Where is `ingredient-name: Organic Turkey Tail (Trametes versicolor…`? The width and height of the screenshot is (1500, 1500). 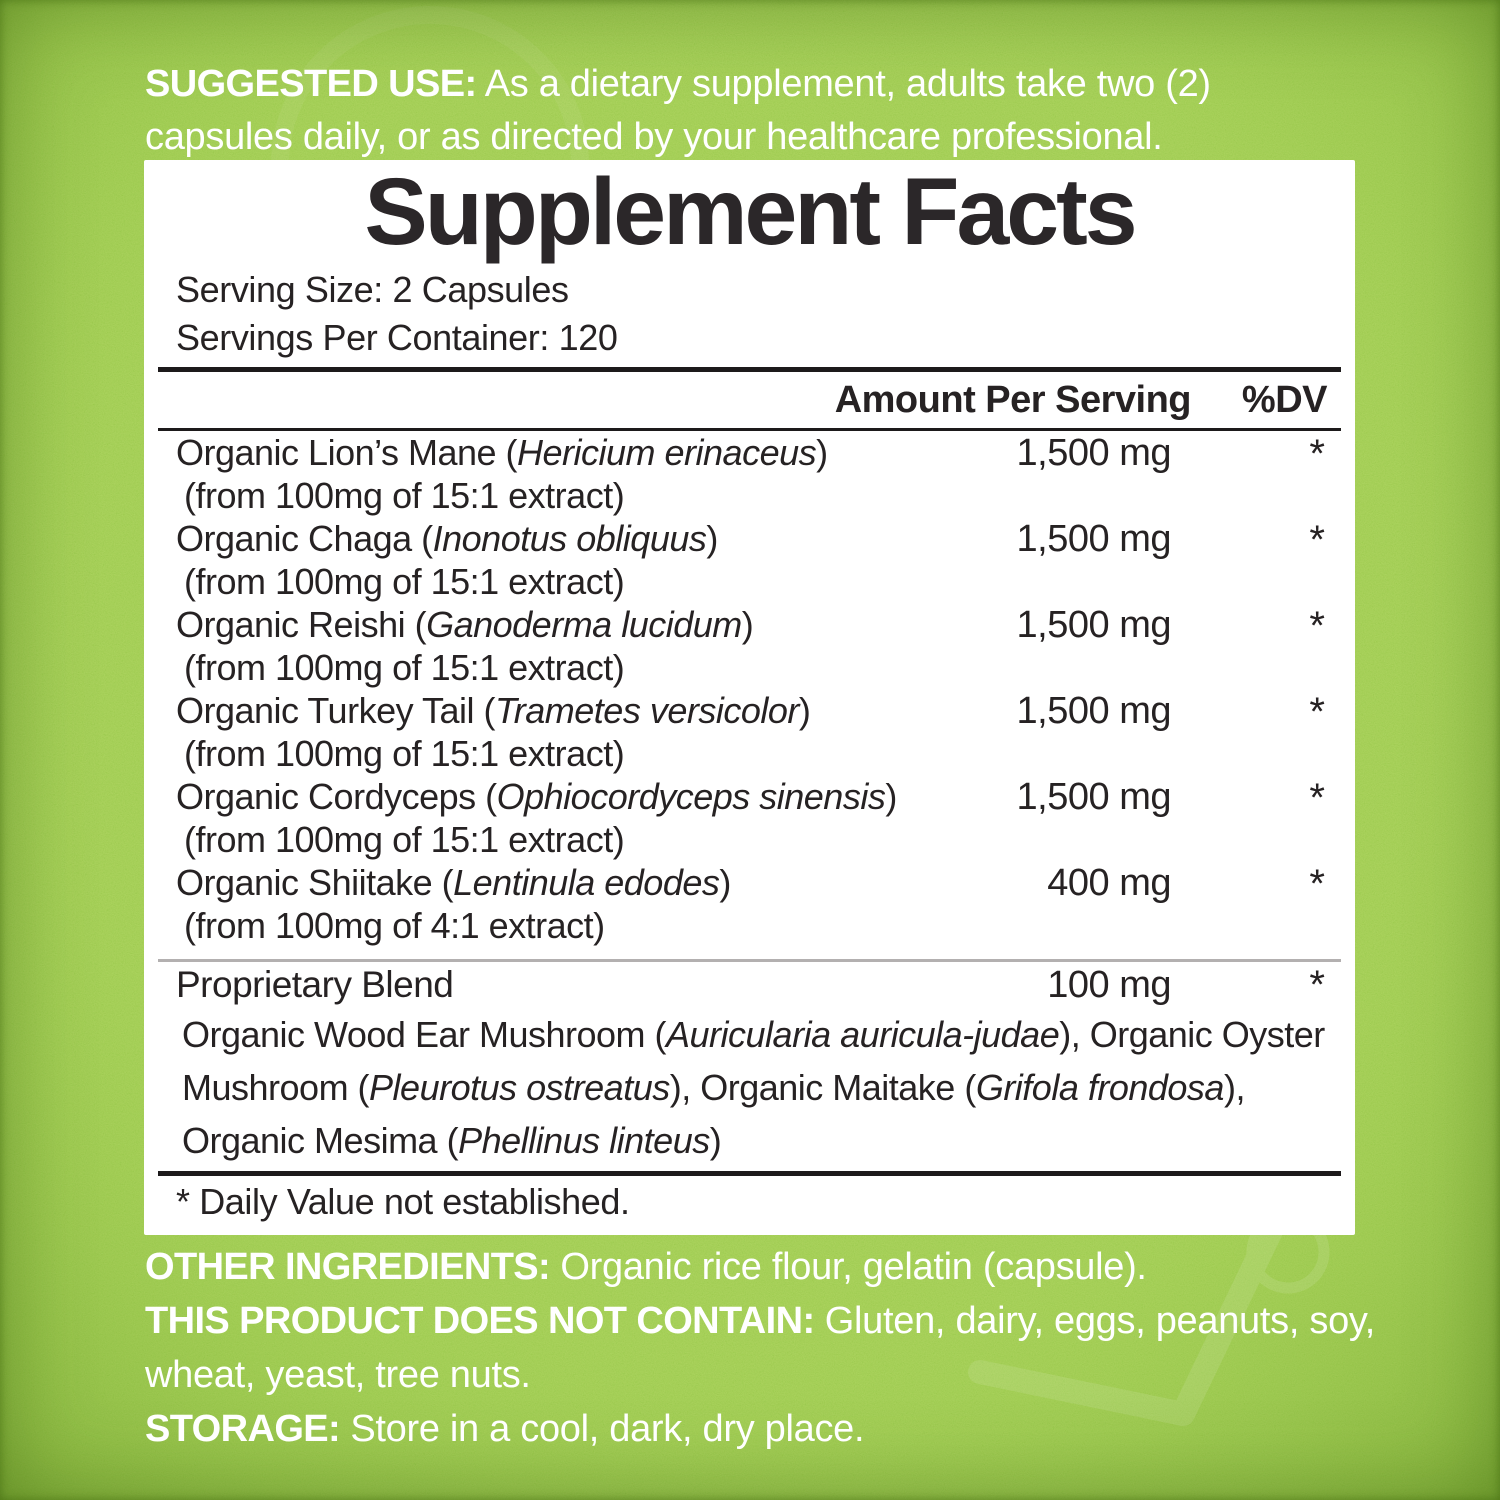
ingredient-name: Organic Turkey Tail (Trametes versicolor… is located at coordinates (493, 710).